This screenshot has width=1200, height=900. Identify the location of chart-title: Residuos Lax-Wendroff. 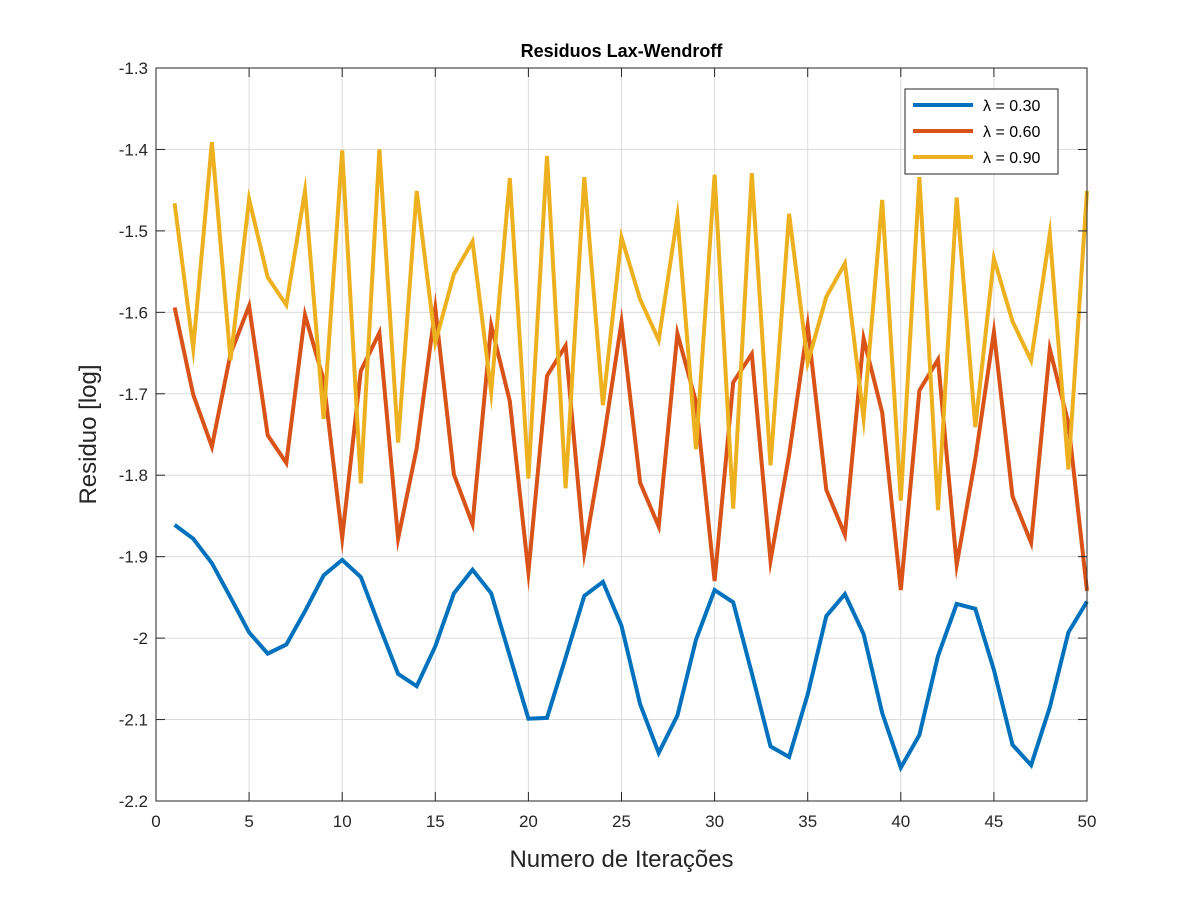
(622, 51).